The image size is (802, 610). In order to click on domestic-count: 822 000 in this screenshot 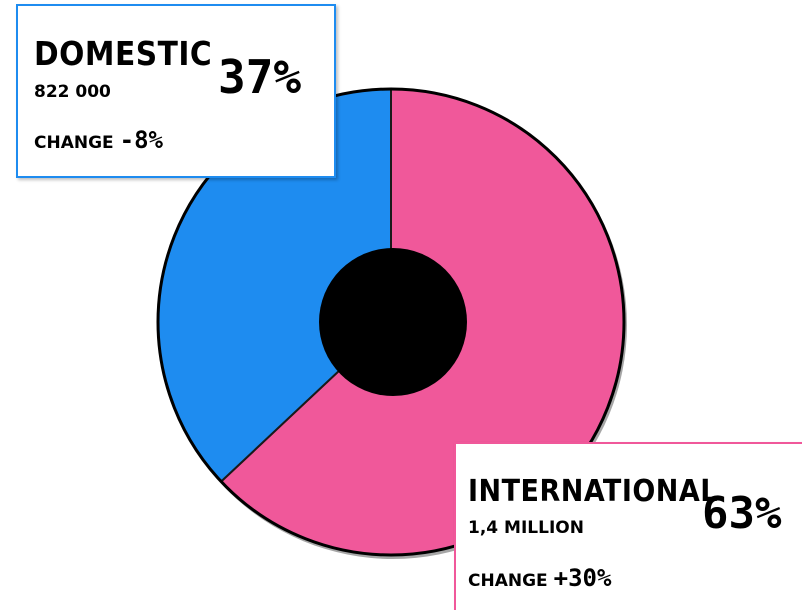, I will do `click(72, 92)`.